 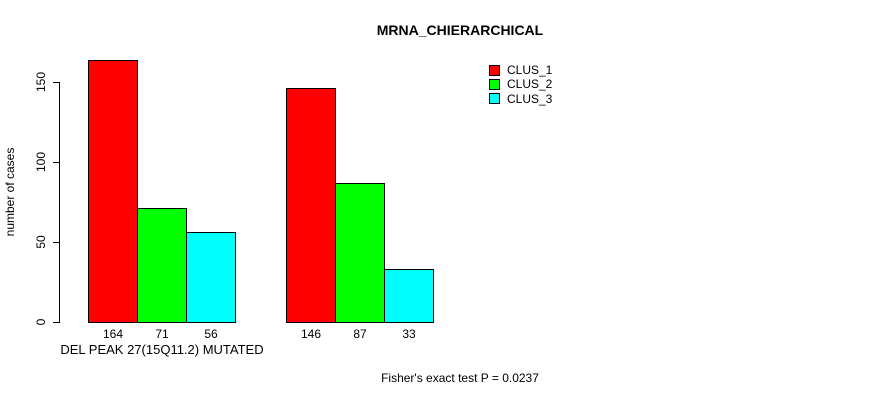 I want to click on legend-label: CLUS_1, so click(x=530, y=70).